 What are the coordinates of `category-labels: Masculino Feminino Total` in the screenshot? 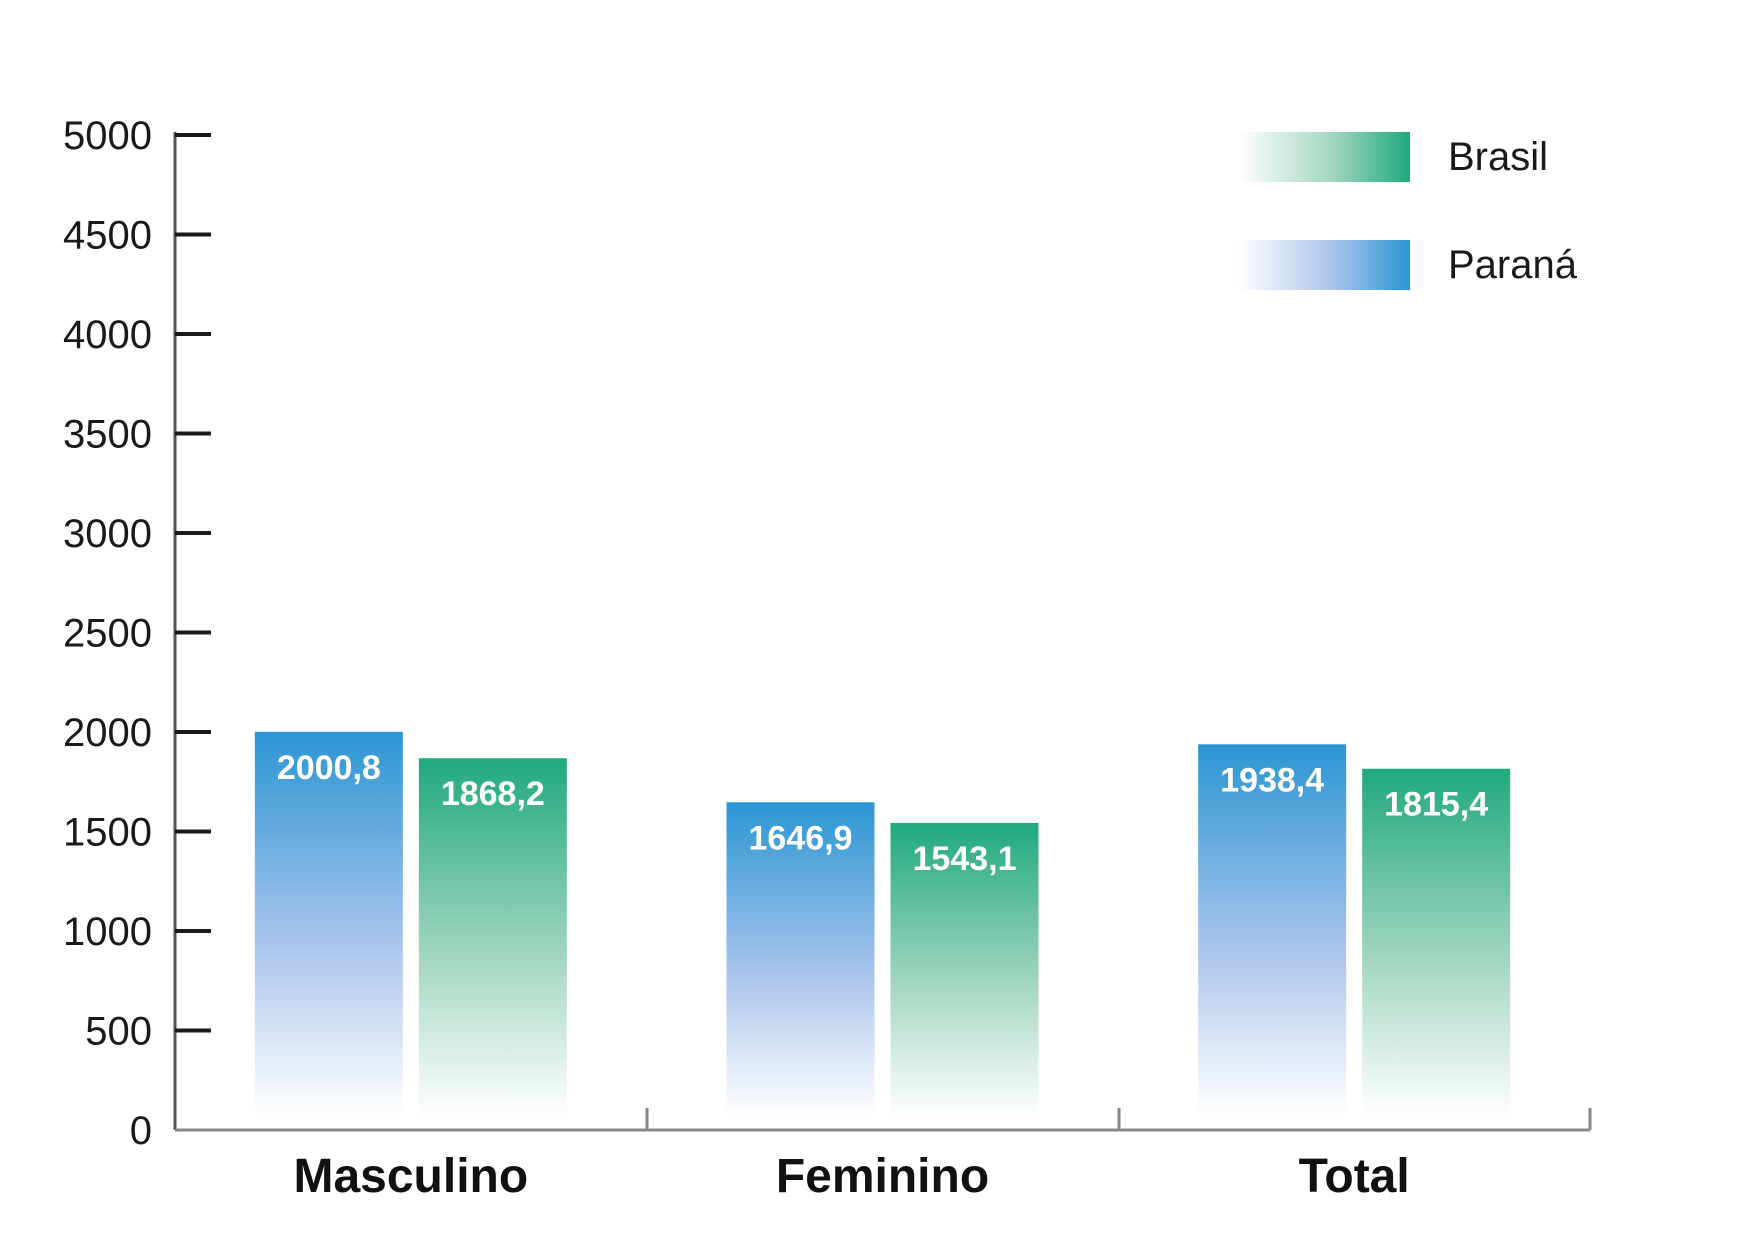 It's located at (851, 1176).